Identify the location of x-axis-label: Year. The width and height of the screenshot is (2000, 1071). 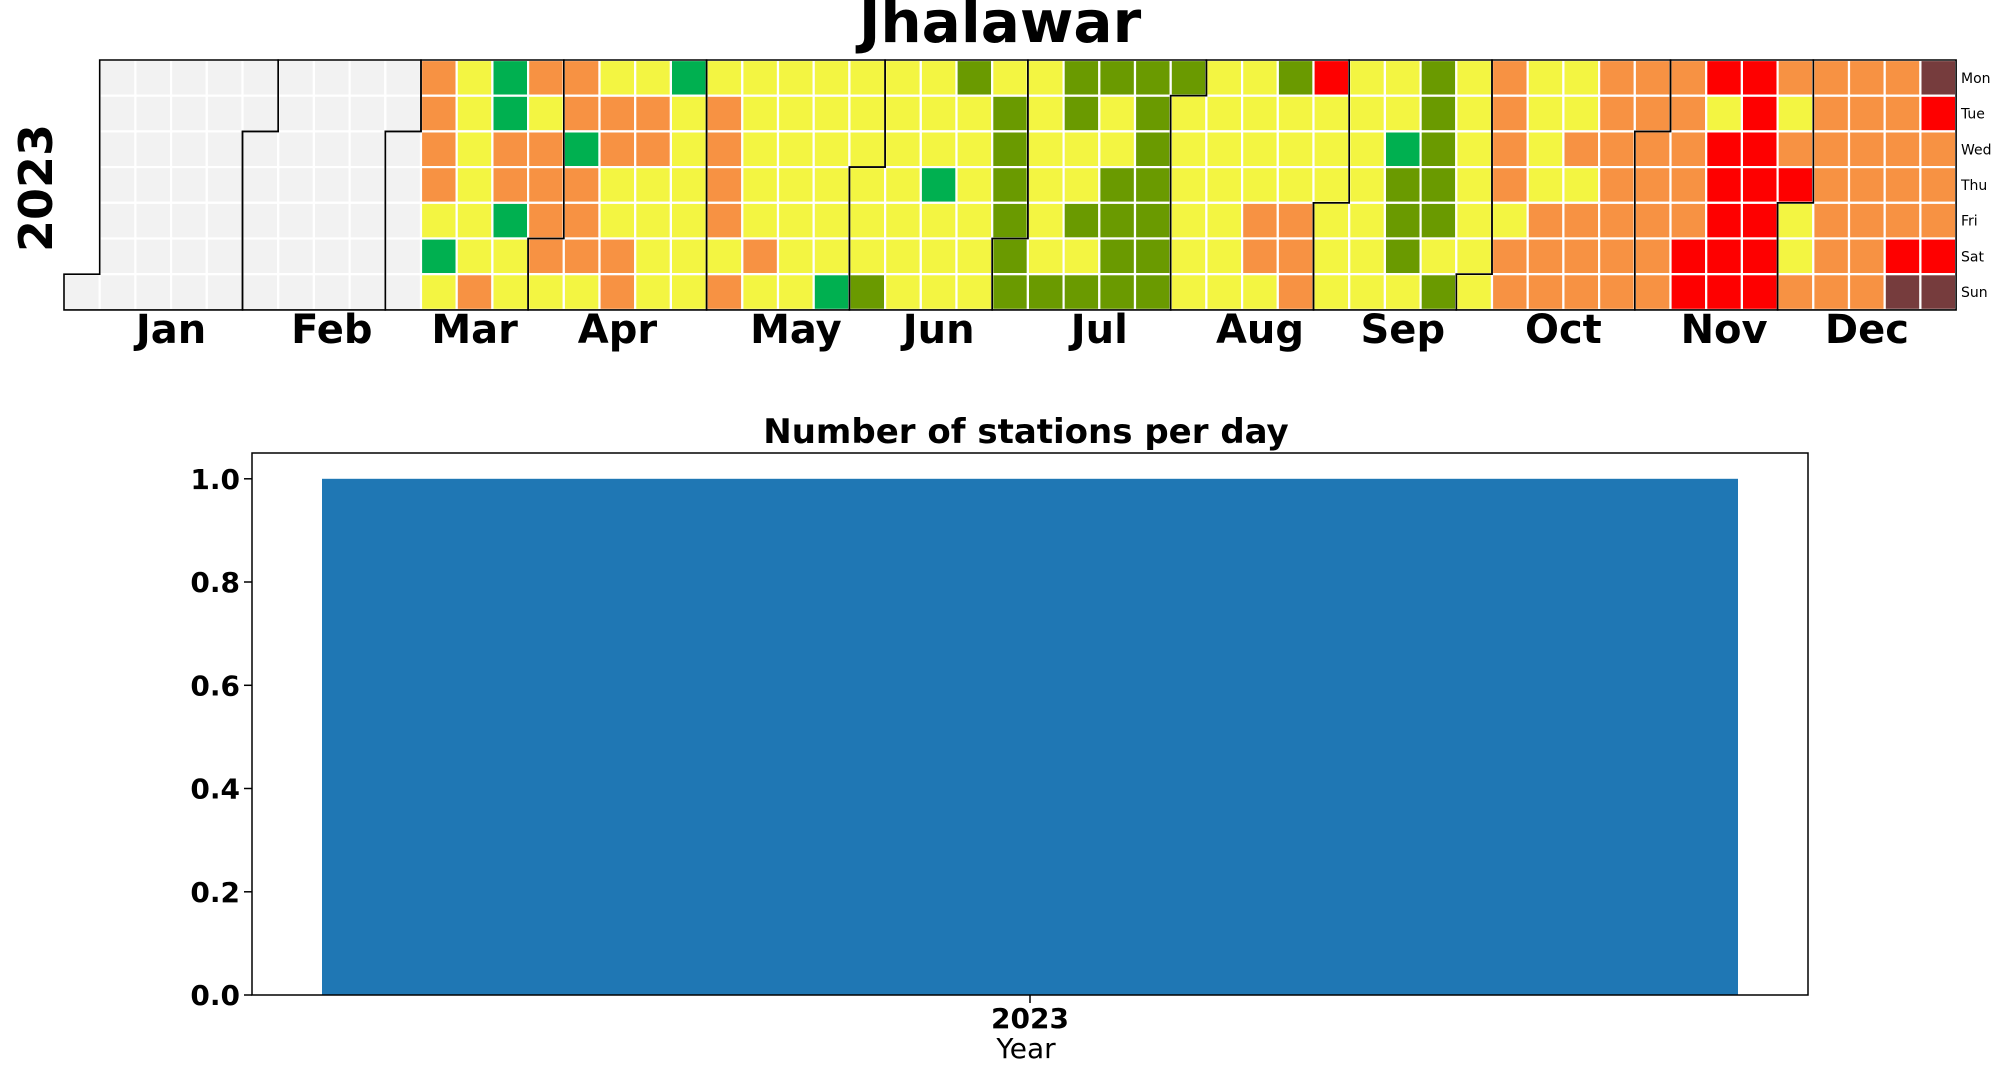
(1025, 1048).